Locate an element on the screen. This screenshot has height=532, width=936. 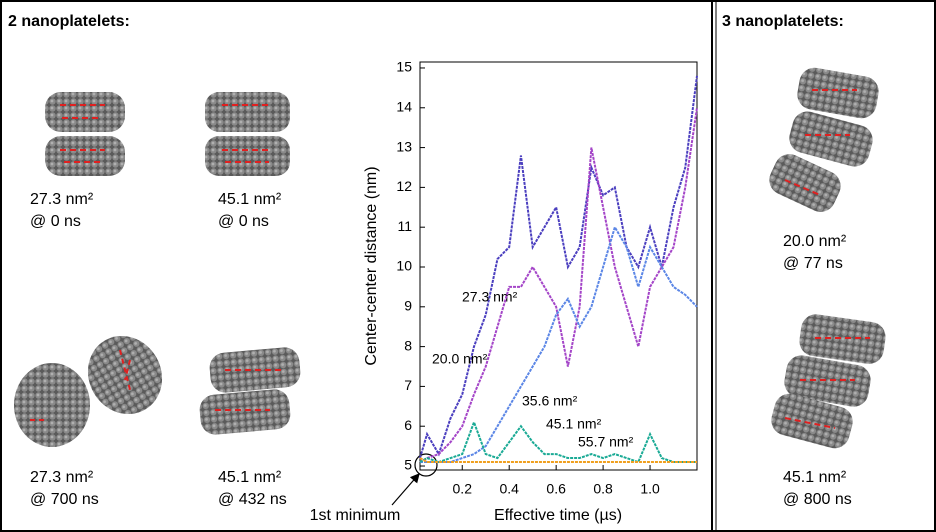
x-tick-label: 0.4 is located at coordinates (509, 489).